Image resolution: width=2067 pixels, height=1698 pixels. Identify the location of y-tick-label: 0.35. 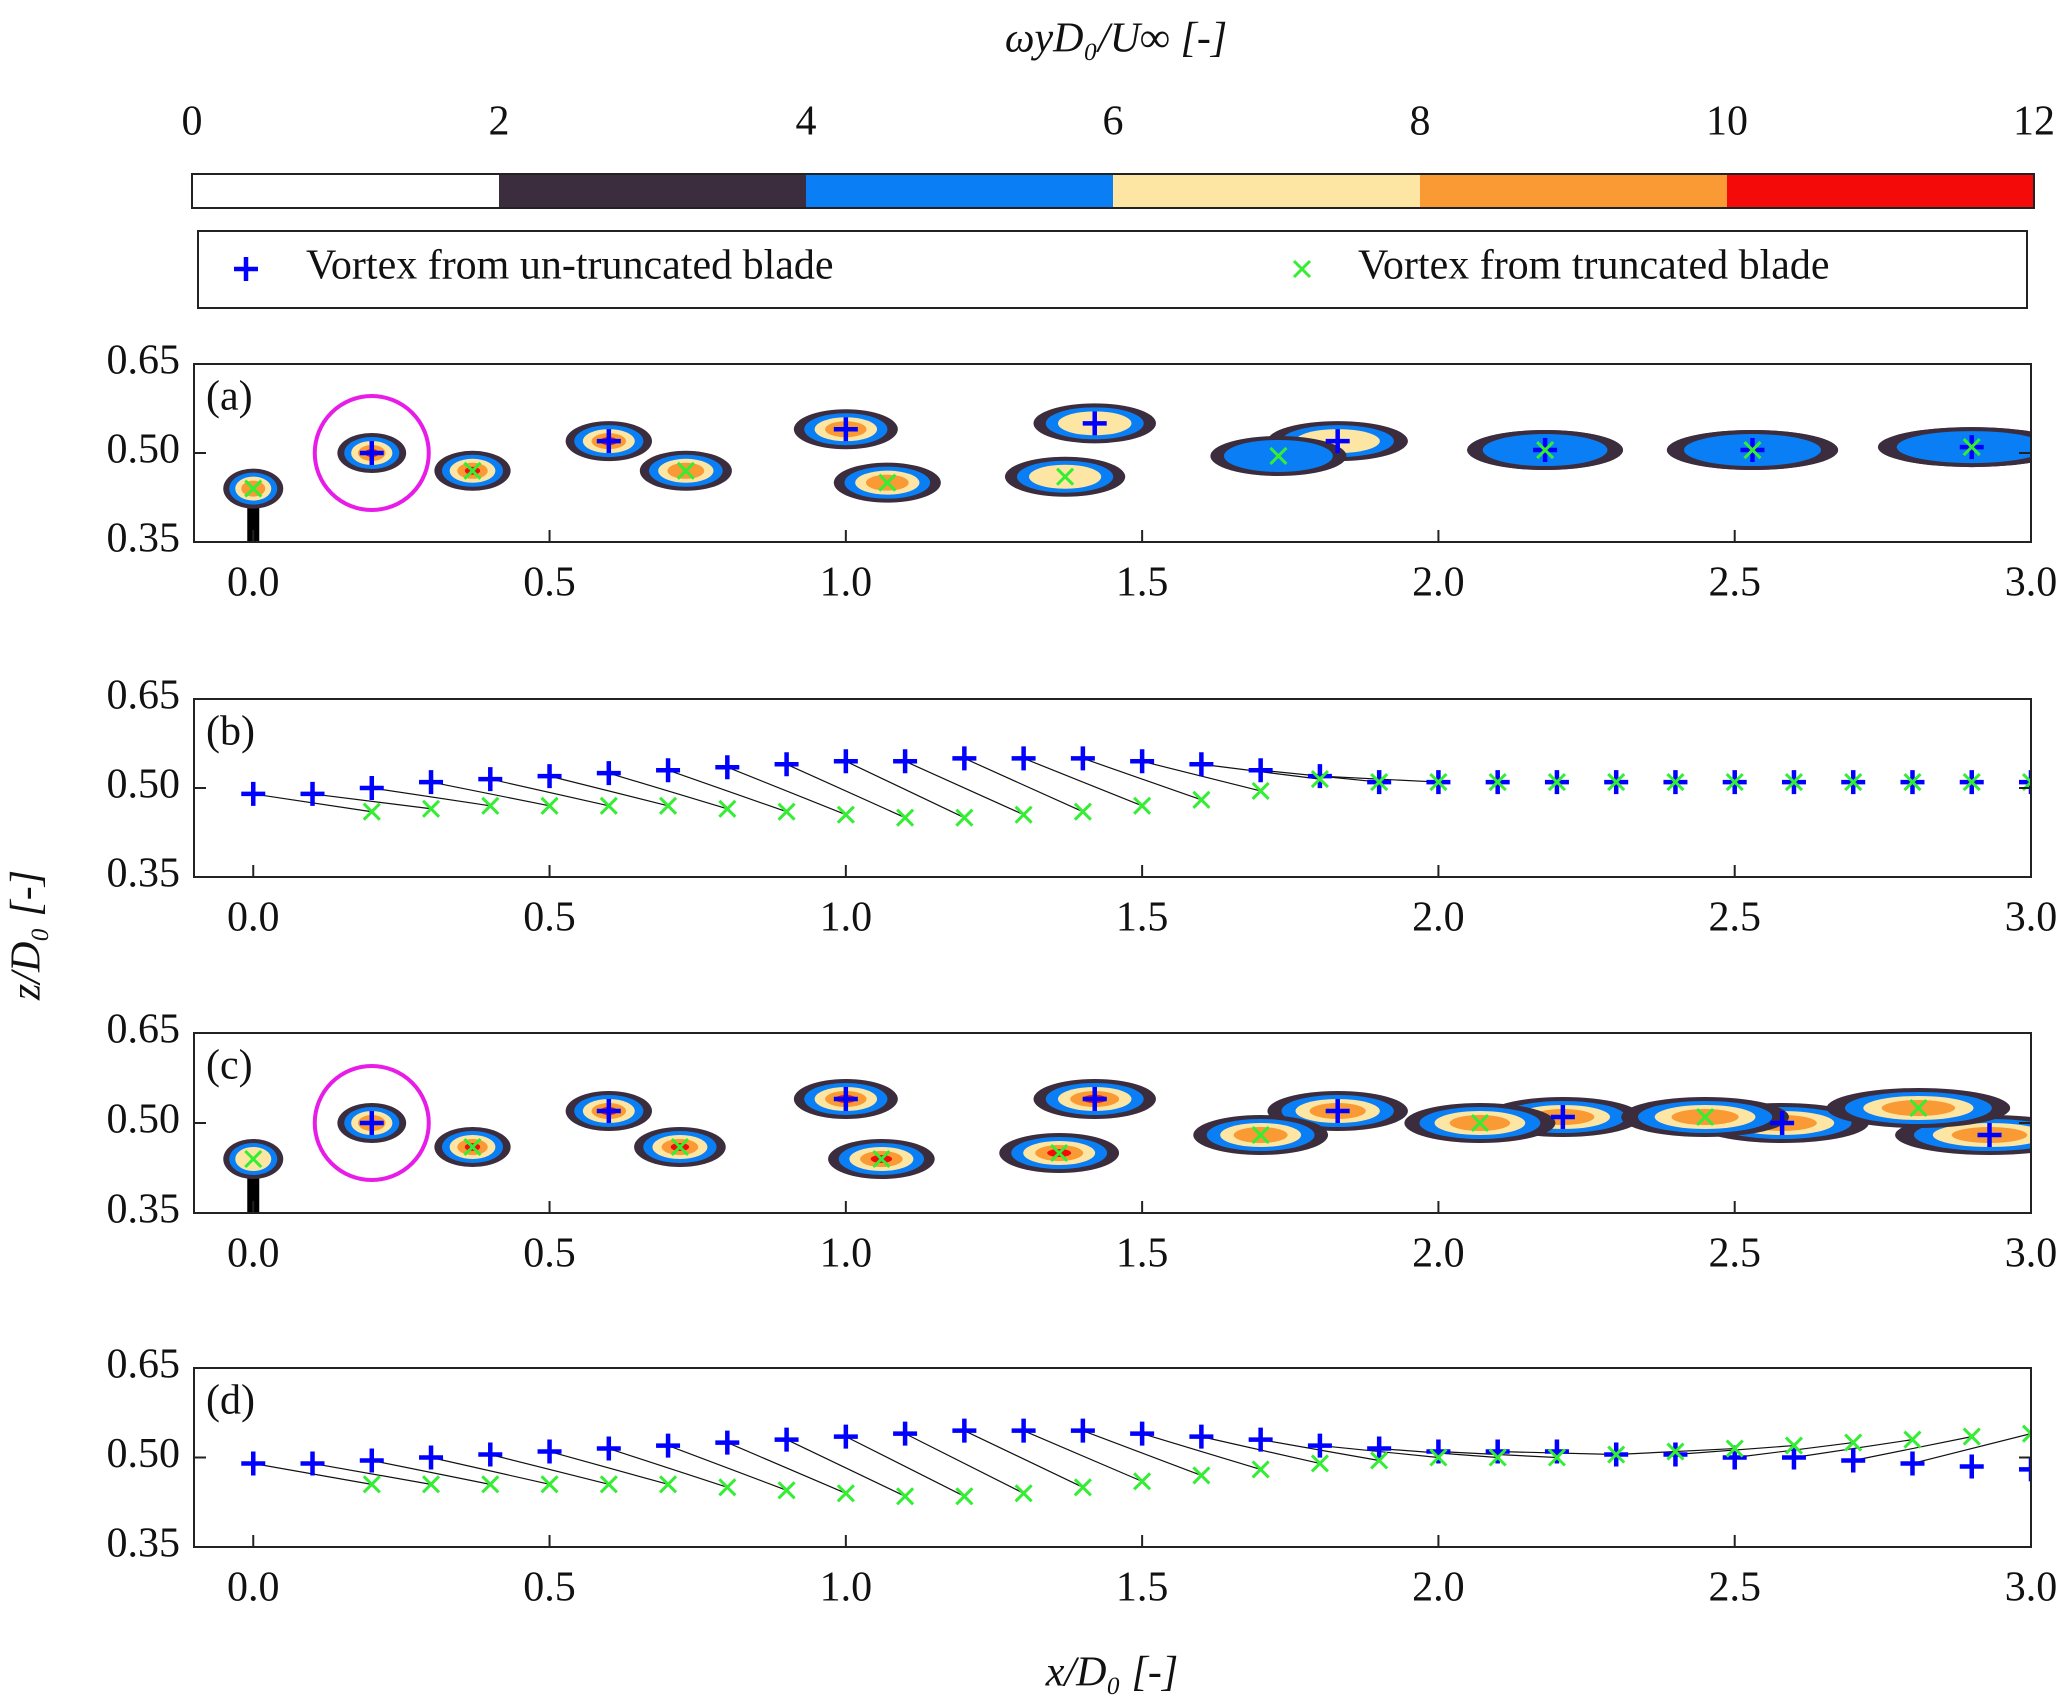
(144, 1210).